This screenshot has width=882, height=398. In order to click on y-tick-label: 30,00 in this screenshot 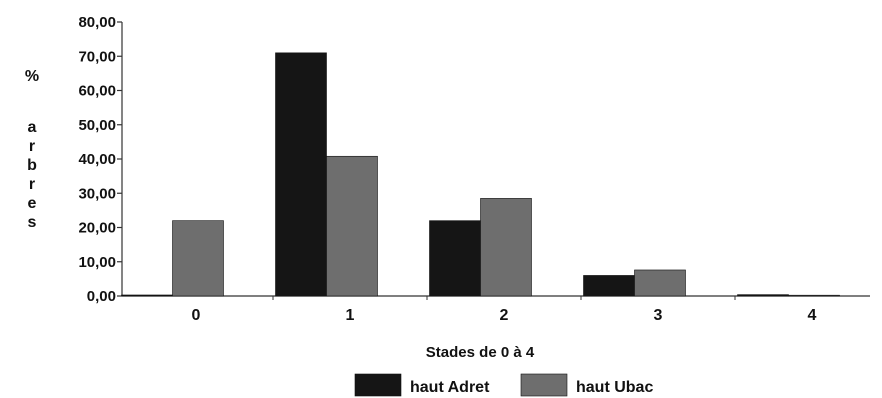, I will do `click(97, 193)`.